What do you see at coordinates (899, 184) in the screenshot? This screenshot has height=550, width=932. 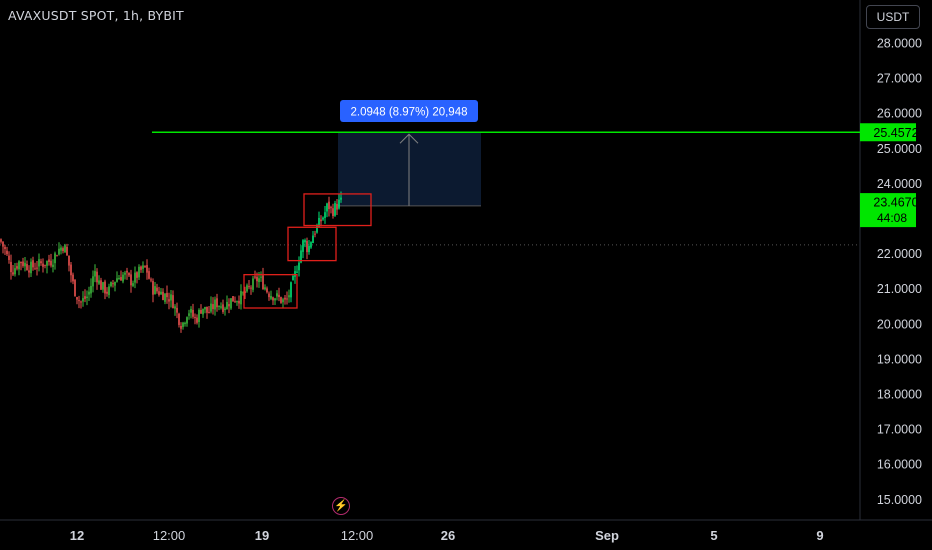 I see `y-tick-label: 24.0000` at bounding box center [899, 184].